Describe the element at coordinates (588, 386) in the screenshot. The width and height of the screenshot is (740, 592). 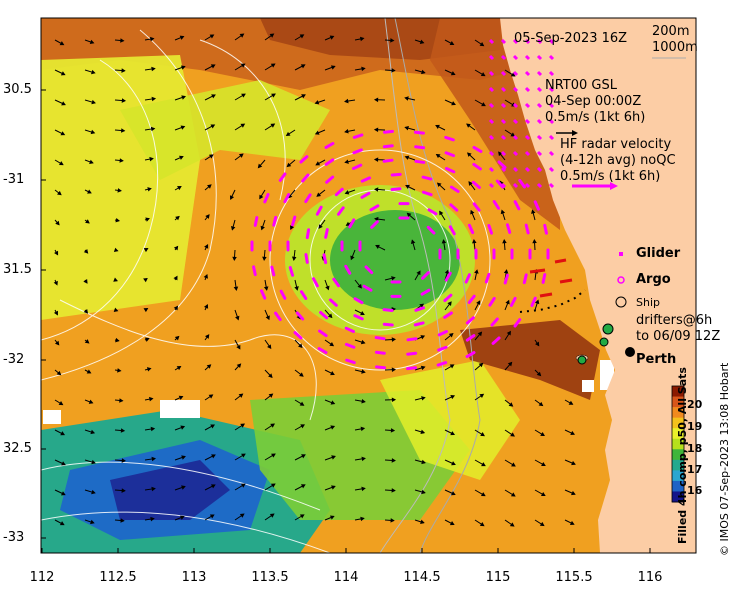
I see `cloud-patch` at that location.